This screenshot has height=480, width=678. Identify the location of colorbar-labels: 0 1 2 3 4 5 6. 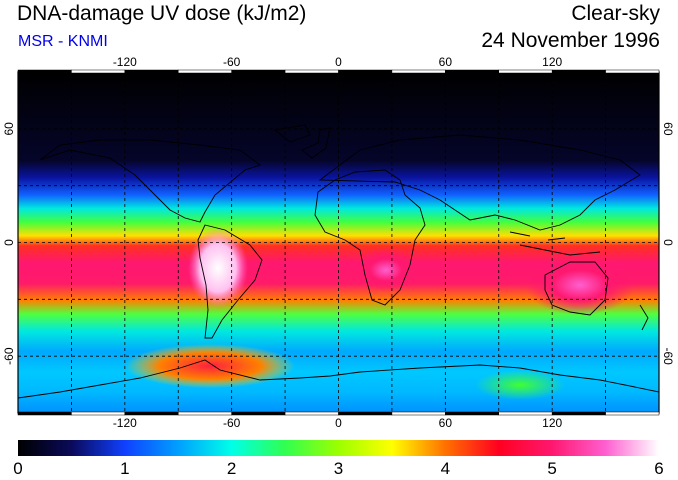
(338, 468).